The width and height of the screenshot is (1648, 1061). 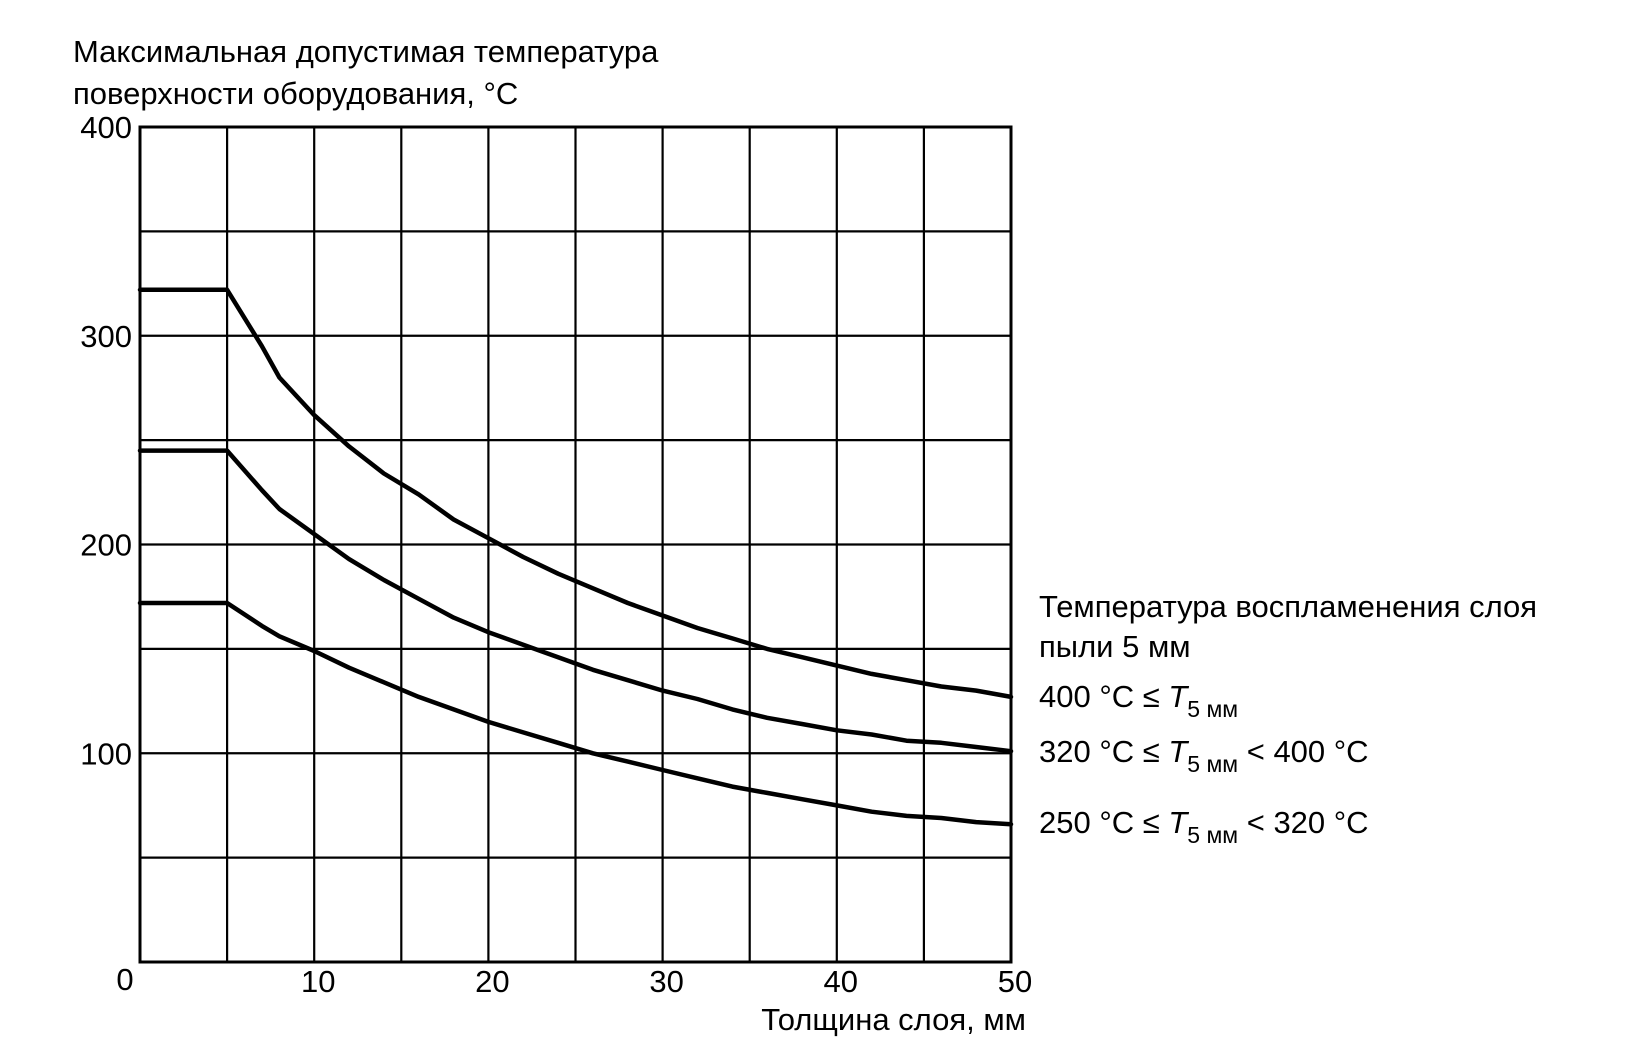 I want to click on x-axis-label: Толщина слоя, мм, so click(x=893, y=1019).